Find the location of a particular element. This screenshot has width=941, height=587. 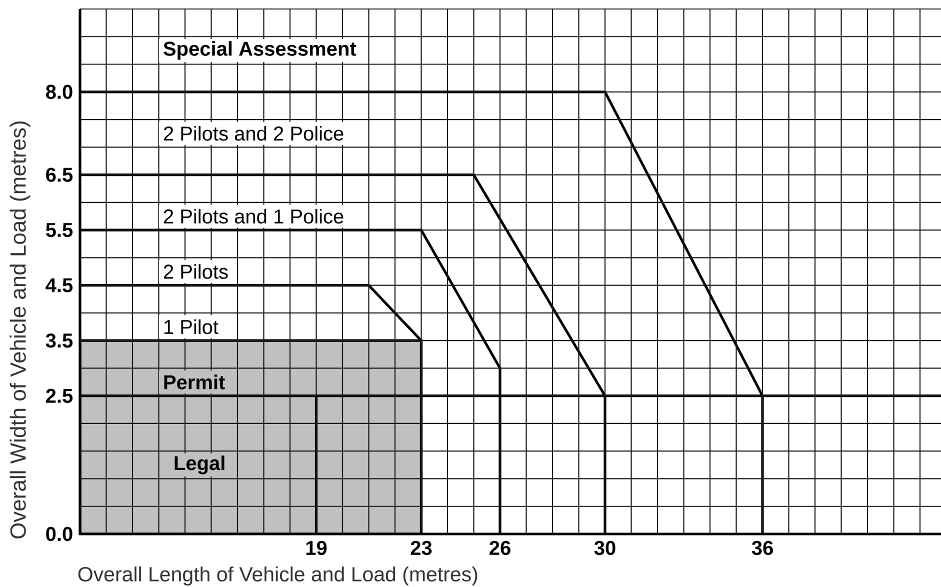

annotation: 2 Pilots and 2 Police is located at coordinates (254, 133).